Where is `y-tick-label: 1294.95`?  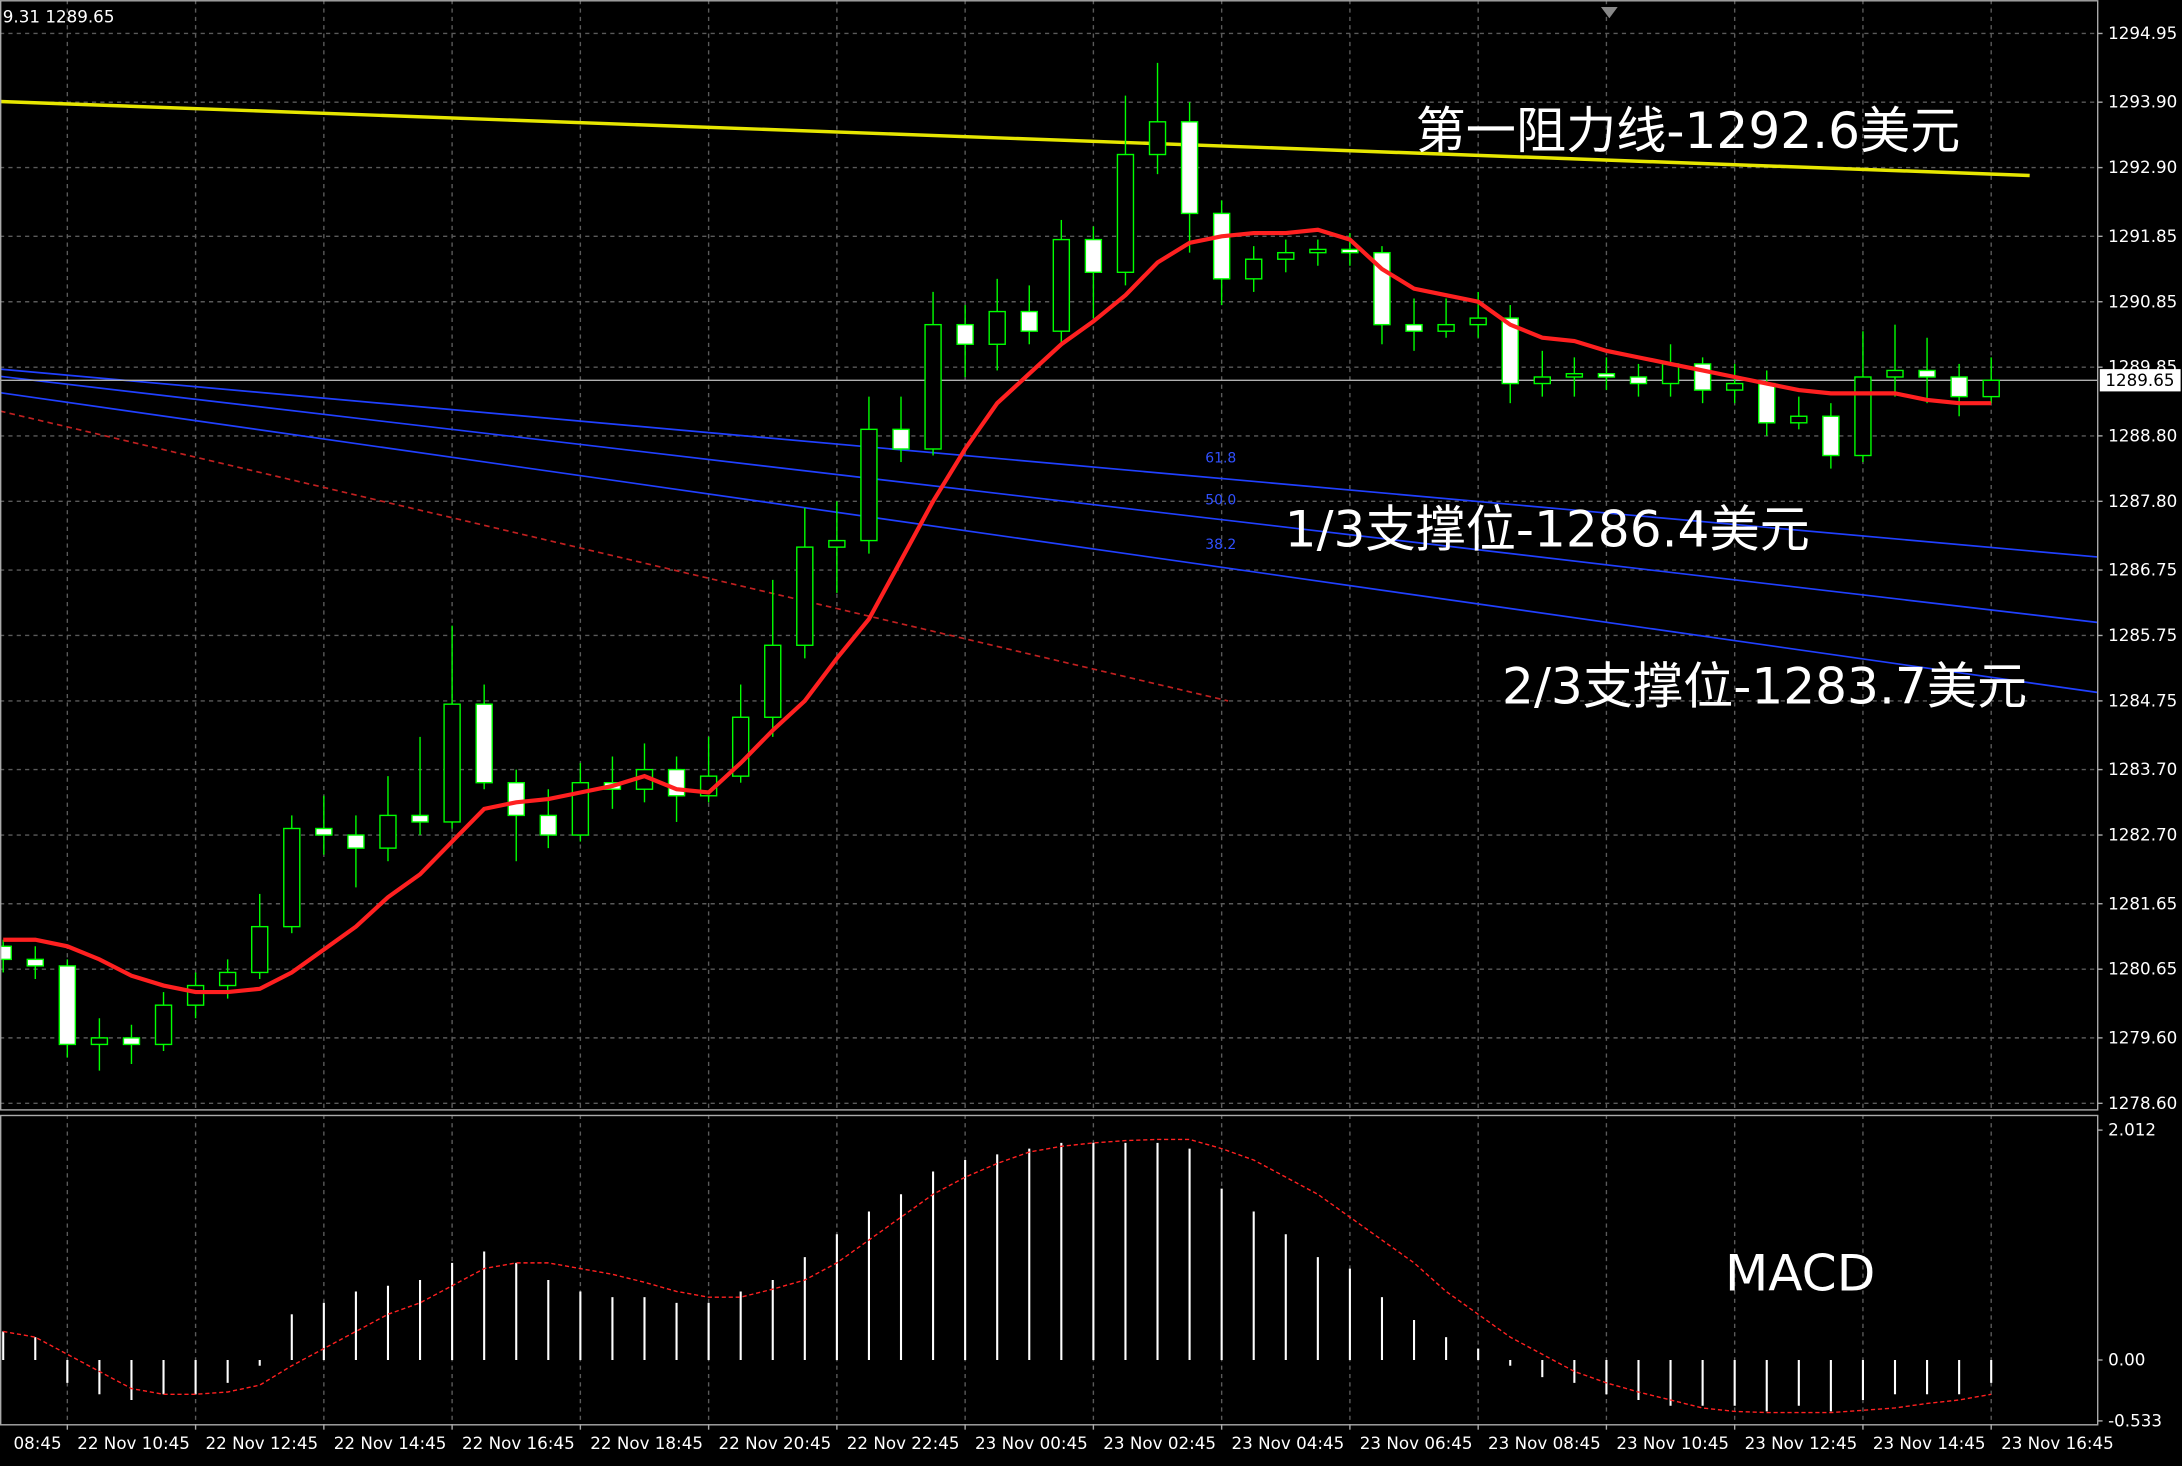 y-tick-label: 1294.95 is located at coordinates (2142, 33).